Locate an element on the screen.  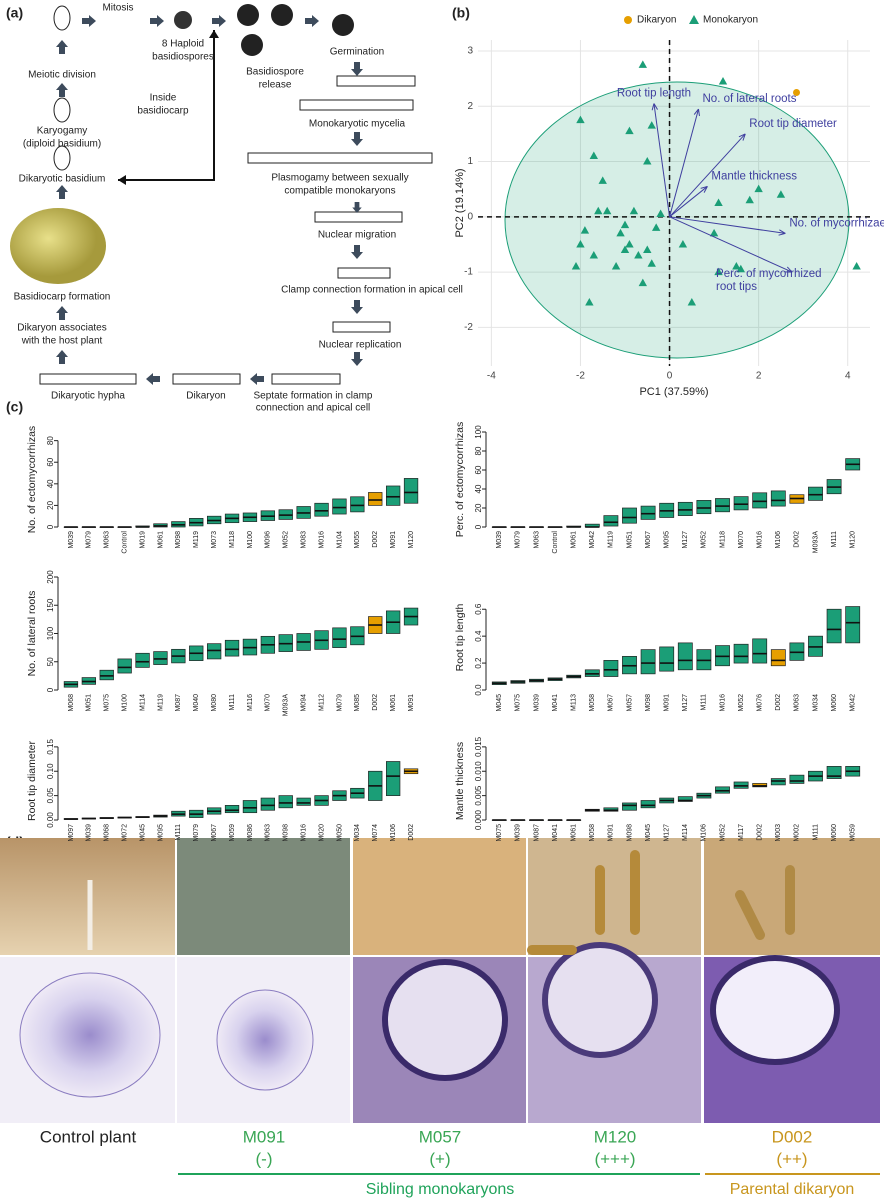
y-tick-label: 150 is located at coordinates (50, 605).